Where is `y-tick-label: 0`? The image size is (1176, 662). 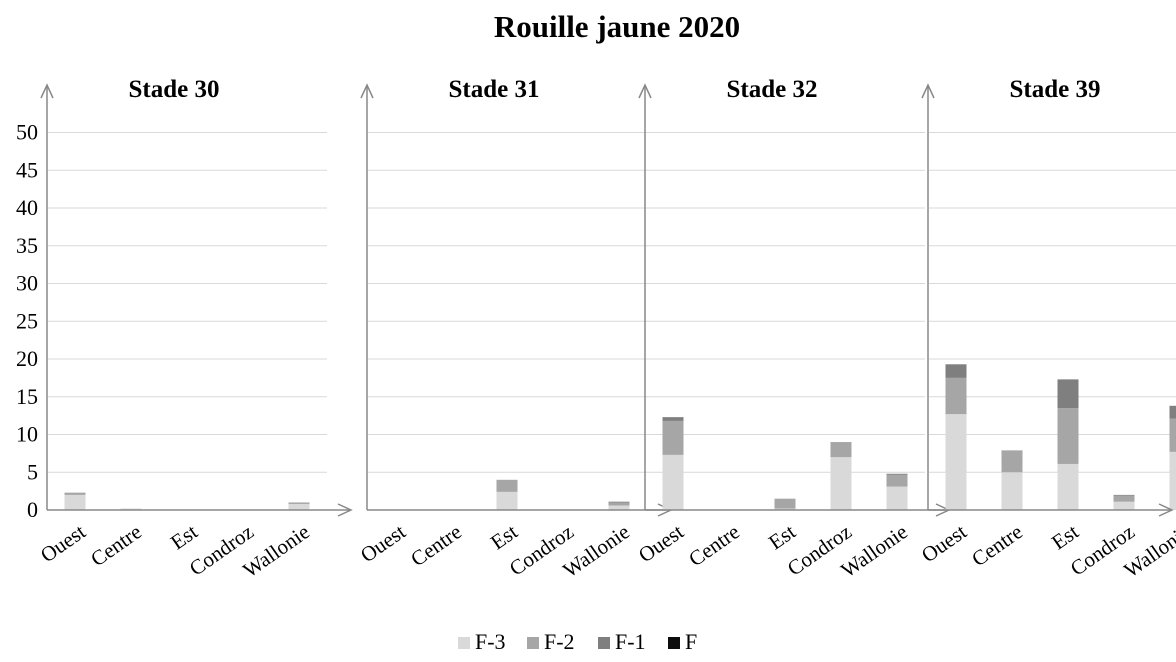 y-tick-label: 0 is located at coordinates (32, 509).